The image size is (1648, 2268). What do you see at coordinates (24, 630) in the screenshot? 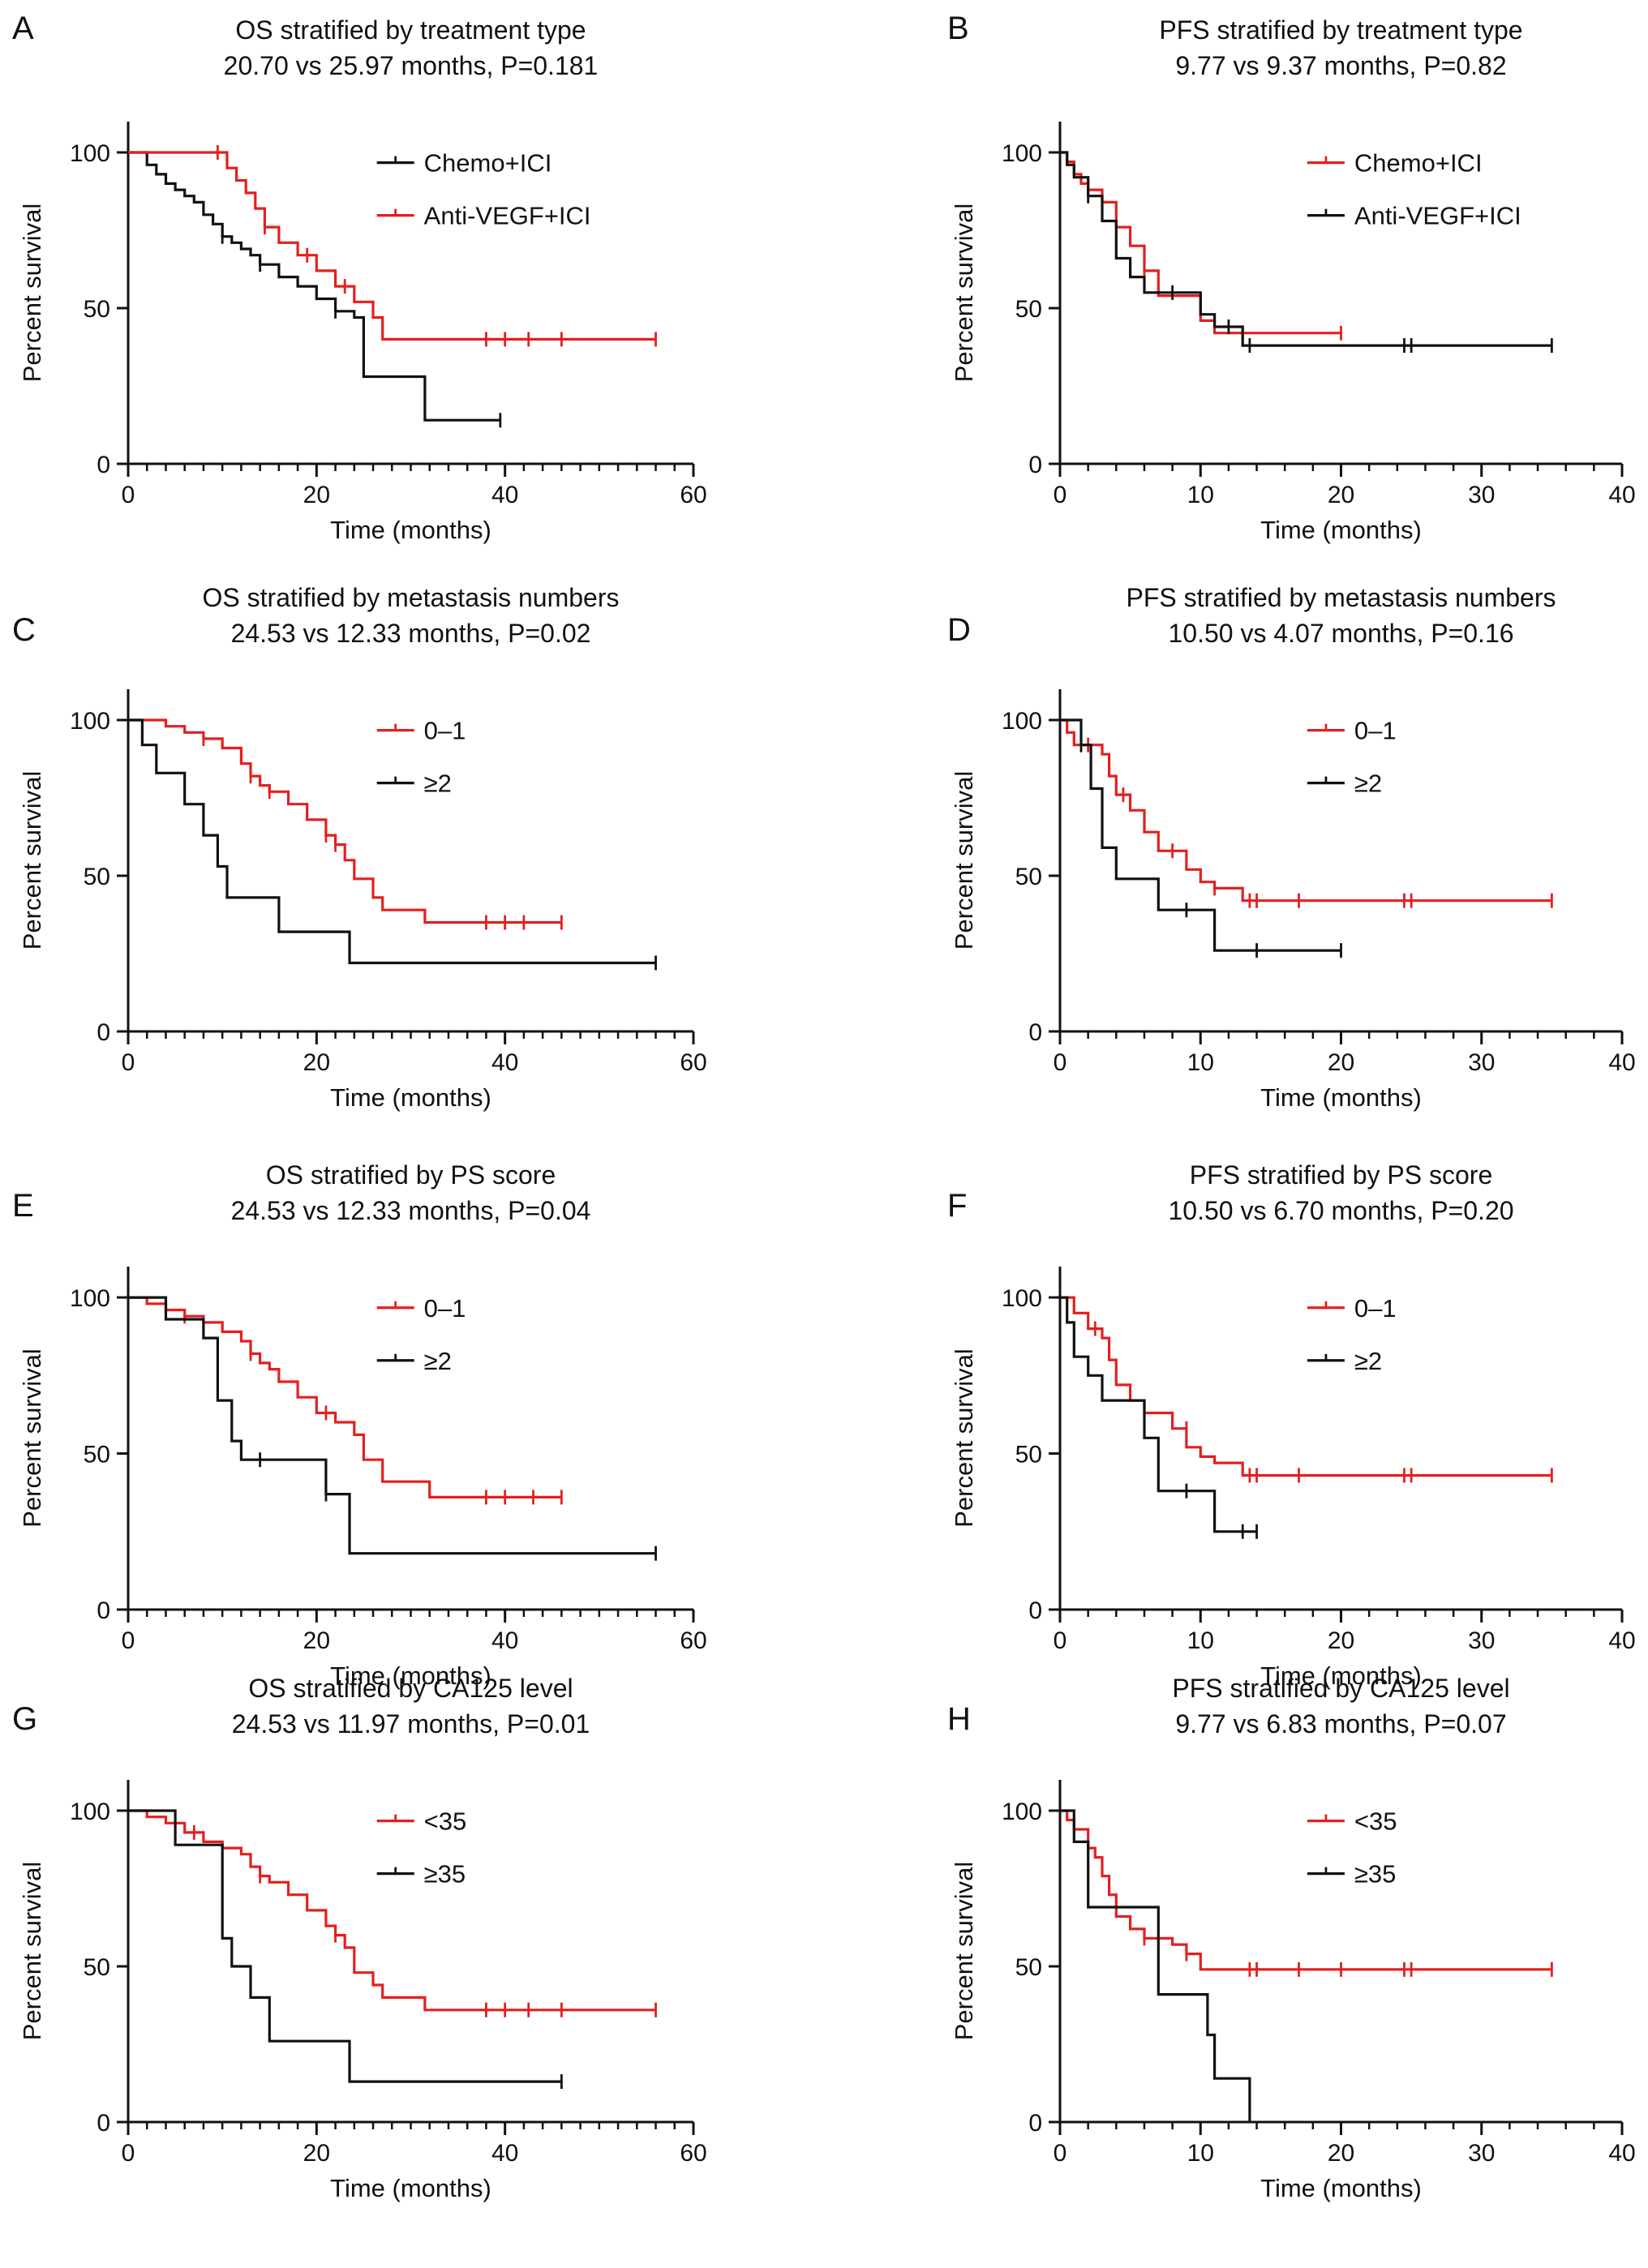
I see `panel-letter: C` at bounding box center [24, 630].